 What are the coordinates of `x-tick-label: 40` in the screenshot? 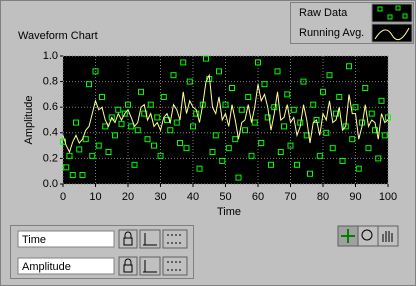 It's located at (193, 197).